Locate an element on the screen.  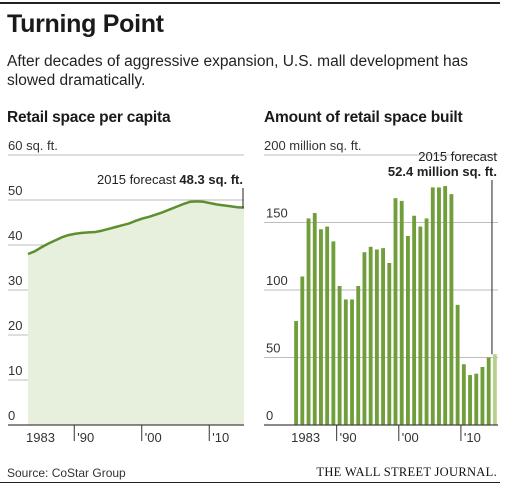
bar-2013 is located at coordinates (482, 395).